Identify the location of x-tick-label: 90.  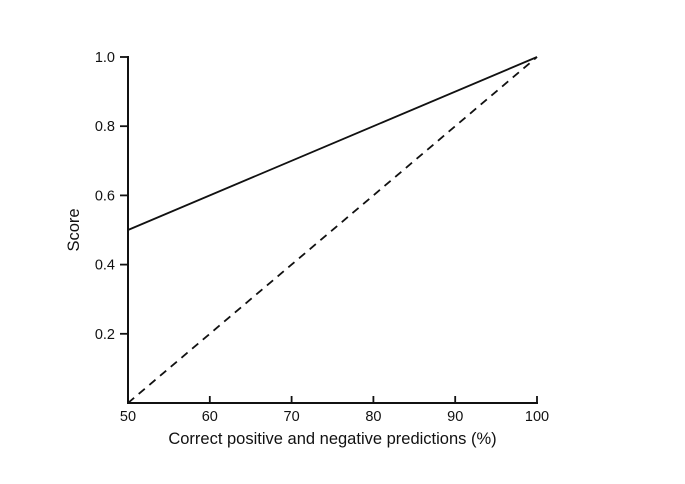
(455, 417).